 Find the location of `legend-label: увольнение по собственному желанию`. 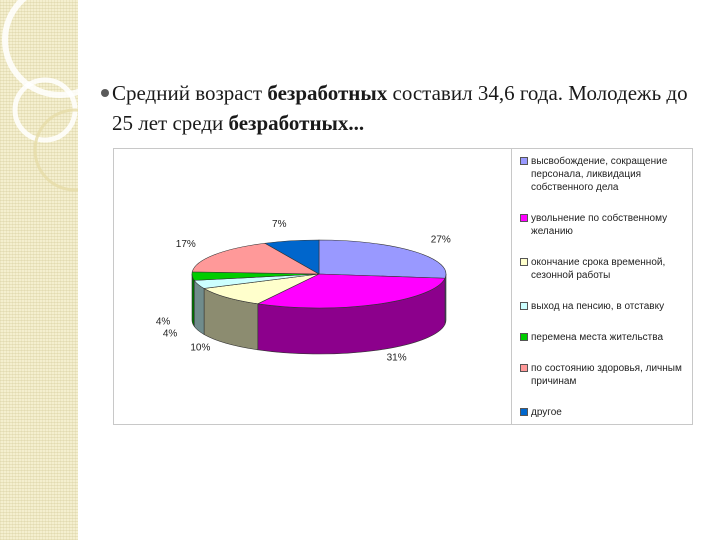

legend-label: увольнение по собственному желанию is located at coordinates (599, 225).